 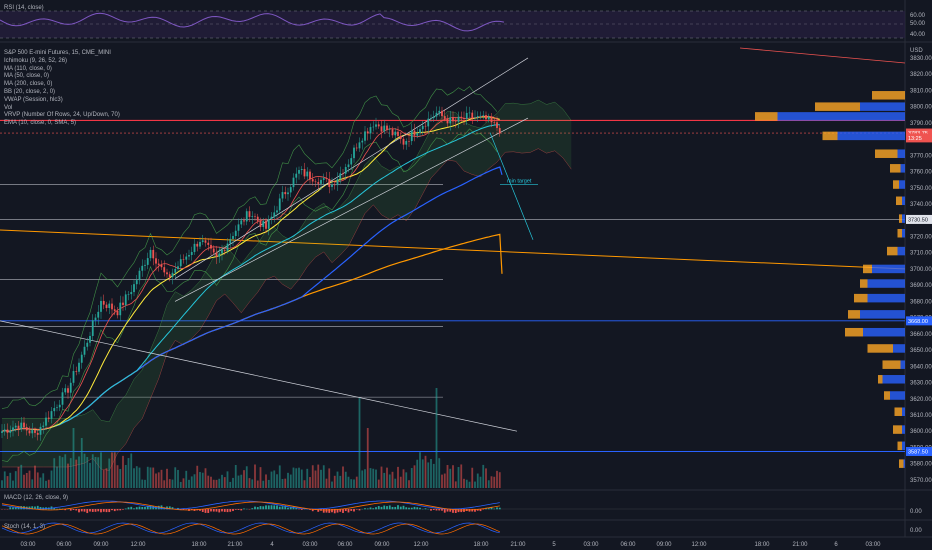 I want to click on legend-item: VRVP (Number Of Rows, 24, Up/Down, 70), so click(x=62, y=115).